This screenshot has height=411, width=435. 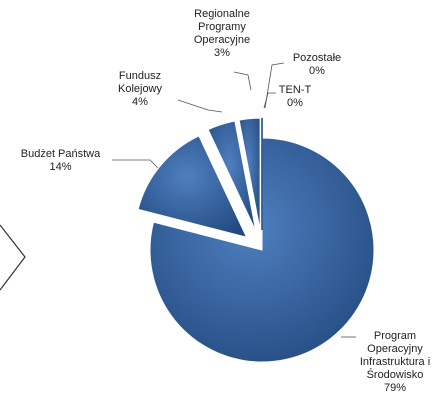 I want to click on slice-label: Fundusz Kolejowy 4%, so click(x=140, y=89).